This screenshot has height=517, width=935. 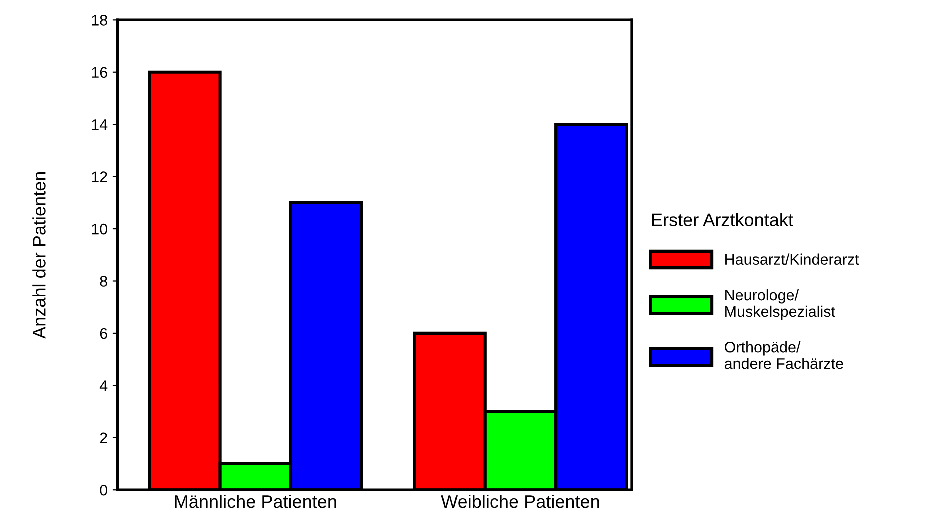 What do you see at coordinates (100, 125) in the screenshot?
I see `y-tick-label: 14` at bounding box center [100, 125].